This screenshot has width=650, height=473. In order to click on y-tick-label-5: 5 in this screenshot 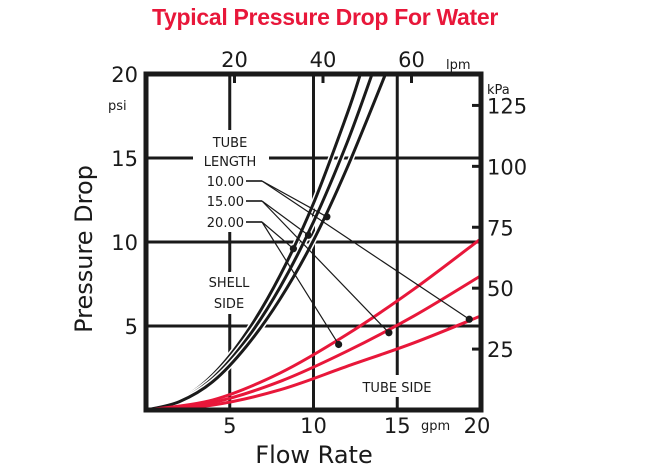, I will do `click(131, 327)`.